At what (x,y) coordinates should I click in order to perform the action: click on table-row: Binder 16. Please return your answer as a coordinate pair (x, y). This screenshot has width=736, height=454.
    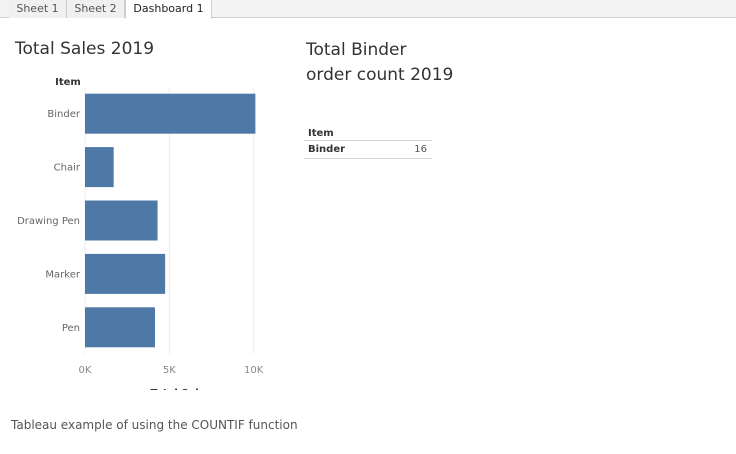
    Looking at the image, I should click on (368, 150).